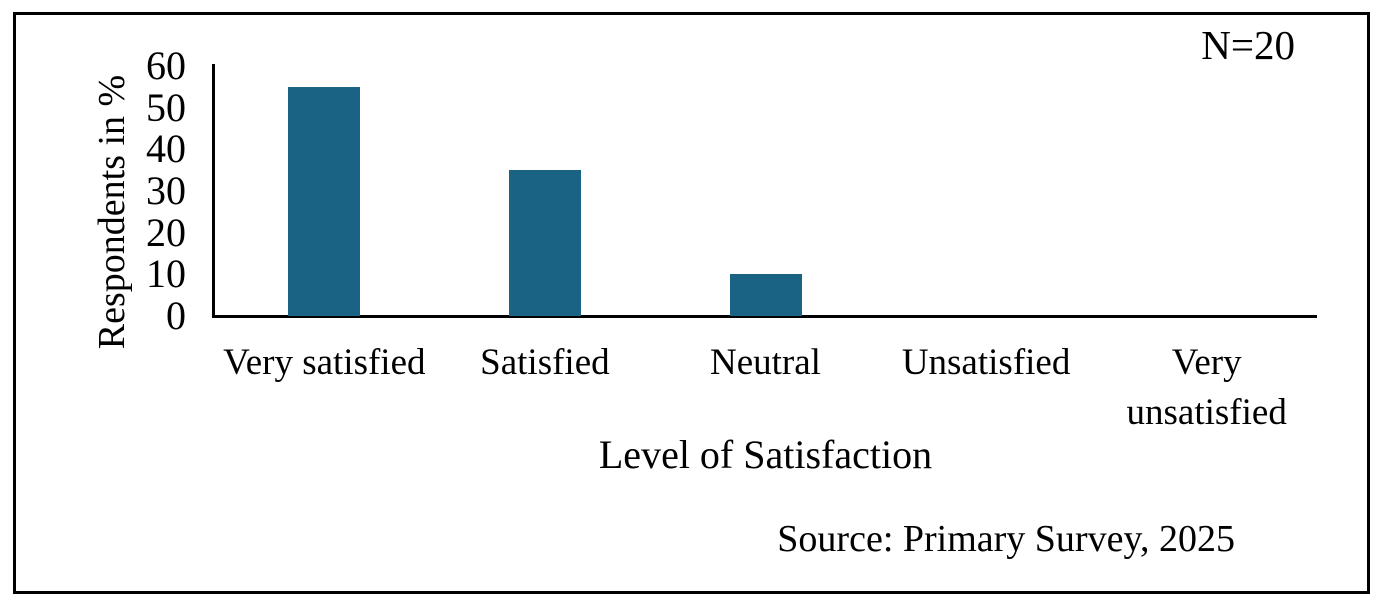 This screenshot has width=1383, height=606. Describe the element at coordinates (213, 191) in the screenshot. I see `y-axis-line` at that location.